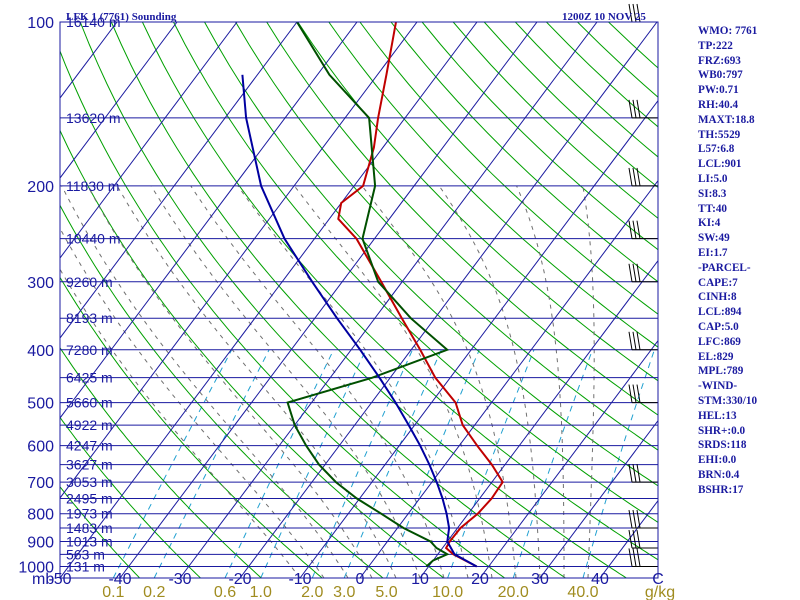  Describe the element at coordinates (40, 283) in the screenshot. I see `pressure-tick-label: 300` at that location.